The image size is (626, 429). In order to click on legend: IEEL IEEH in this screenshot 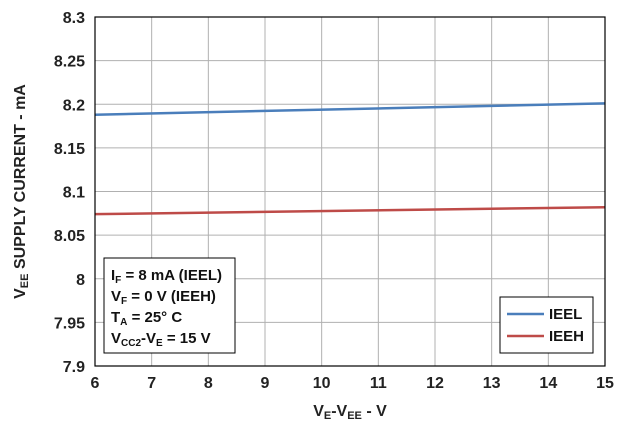, I will do `click(546, 325)`.